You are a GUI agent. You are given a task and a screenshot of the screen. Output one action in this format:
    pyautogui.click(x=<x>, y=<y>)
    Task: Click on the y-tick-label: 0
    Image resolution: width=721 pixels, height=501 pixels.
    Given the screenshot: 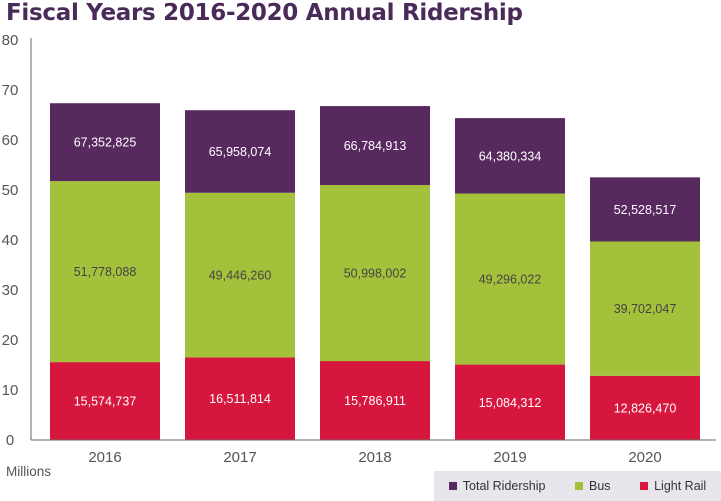 What is the action you would take?
    pyautogui.click(x=10, y=440)
    